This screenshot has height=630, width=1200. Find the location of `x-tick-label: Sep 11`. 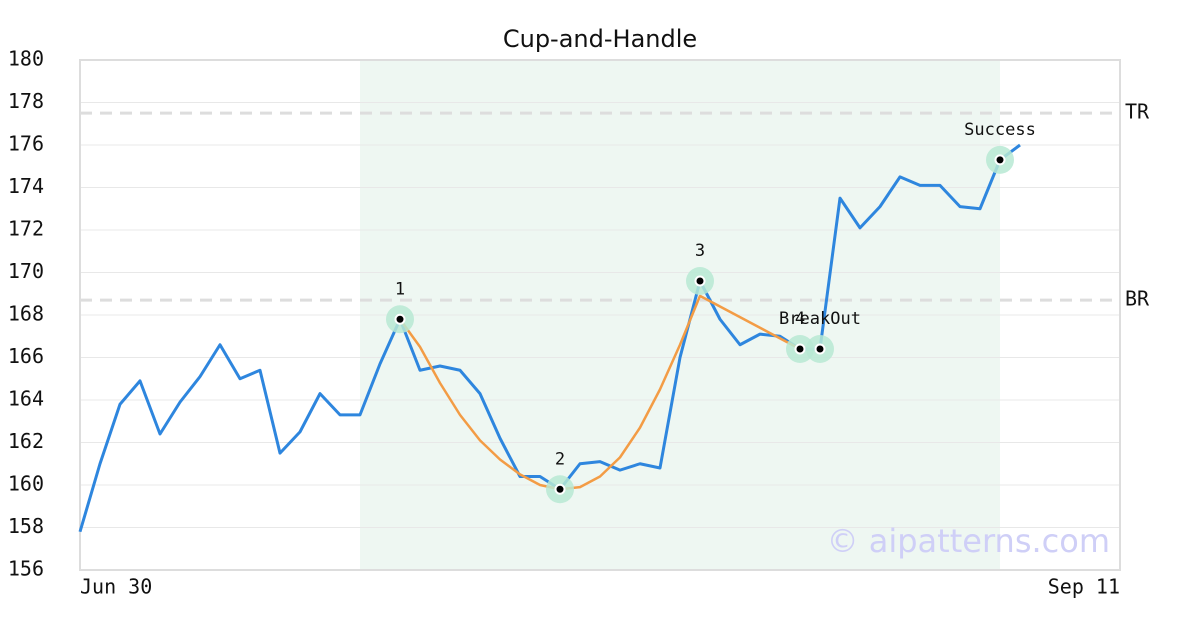

x-tick-label: Sep 11 is located at coordinates (1084, 587).